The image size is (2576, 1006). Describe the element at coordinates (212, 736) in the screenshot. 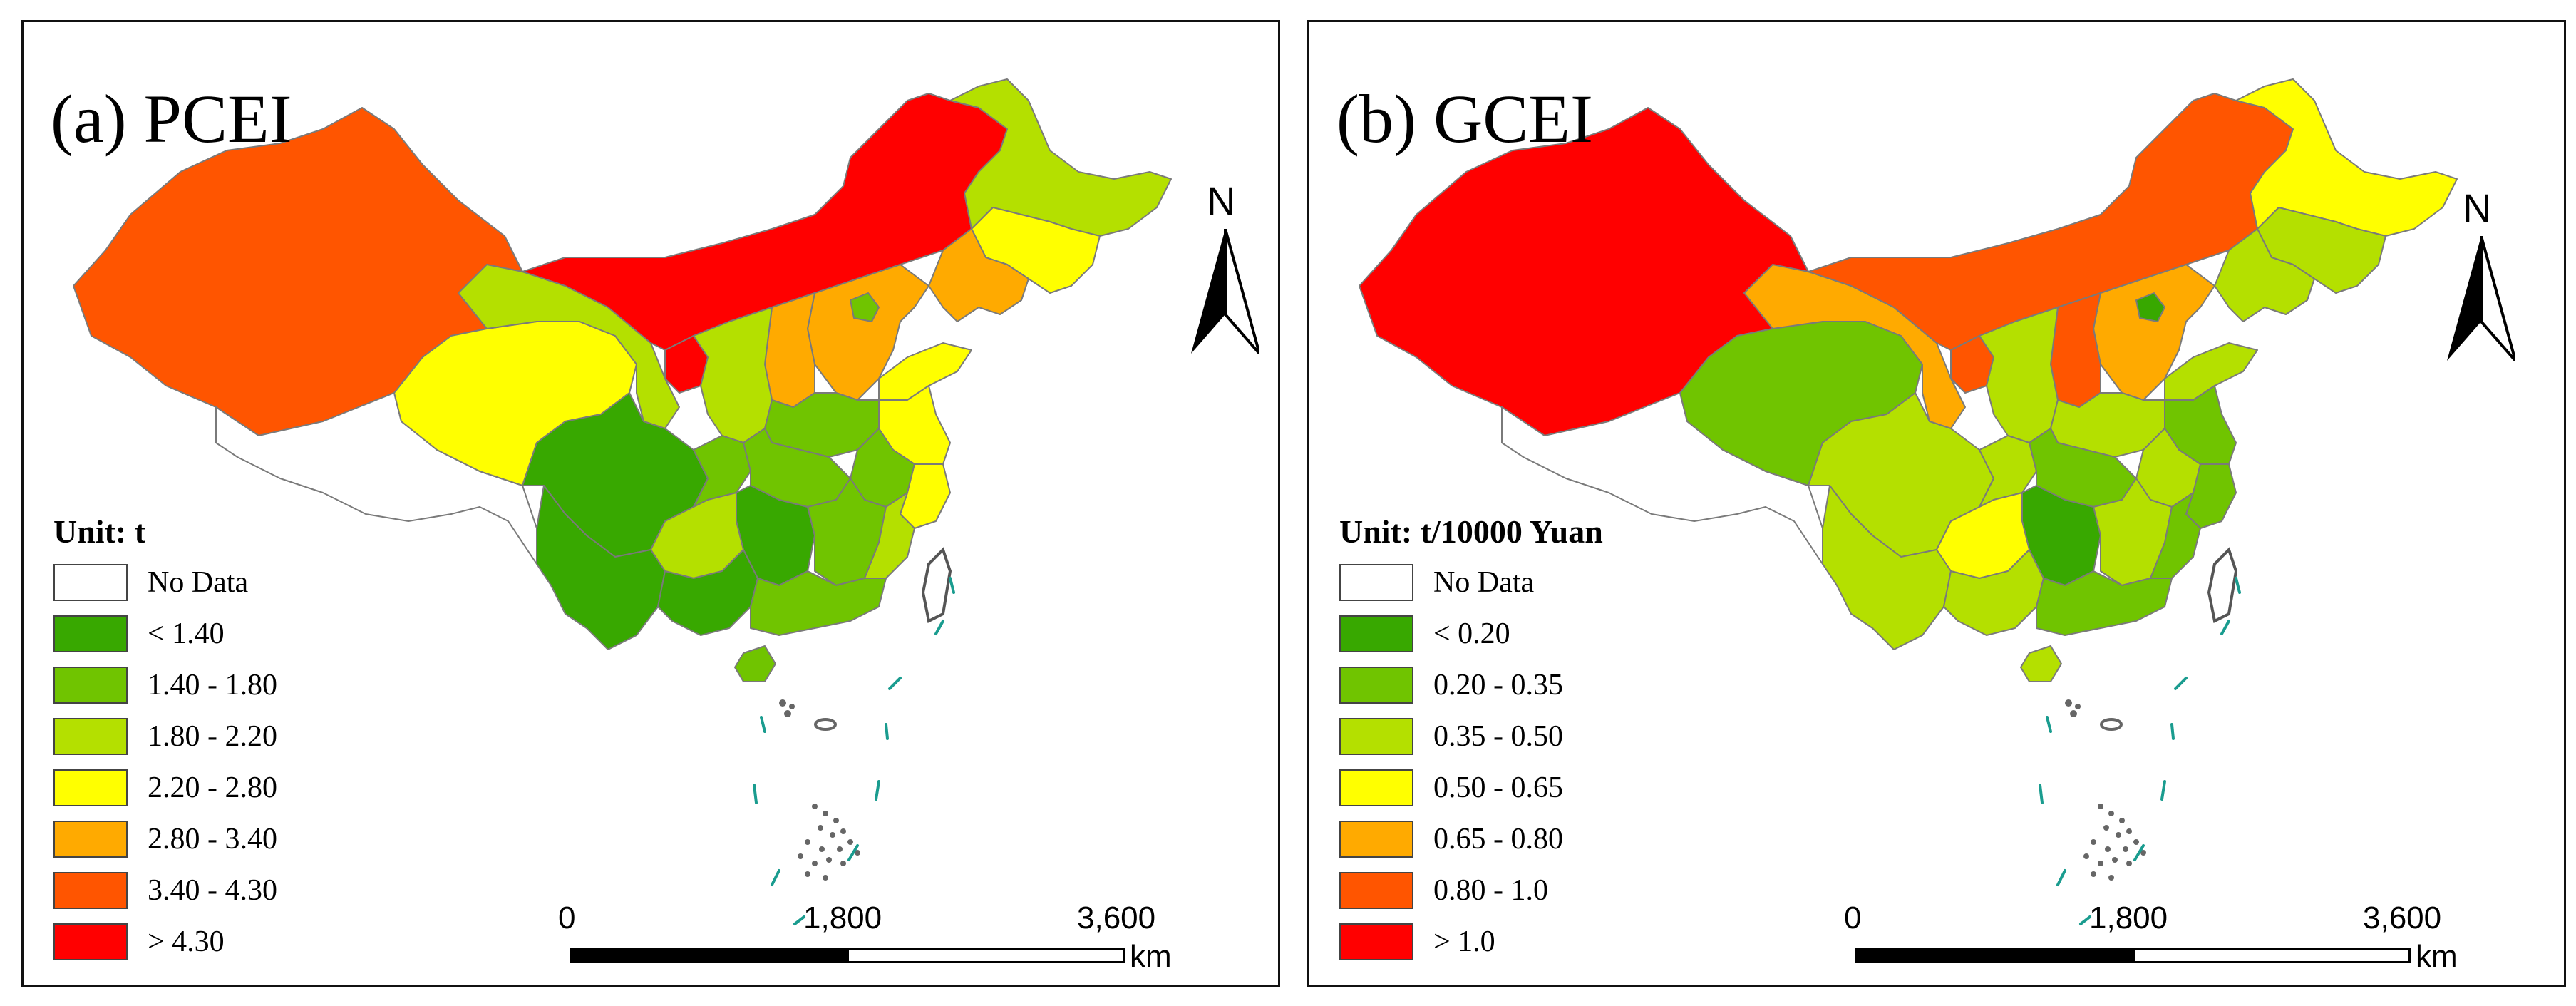

I see `legend-label: 1.80 - 2.20` at that location.